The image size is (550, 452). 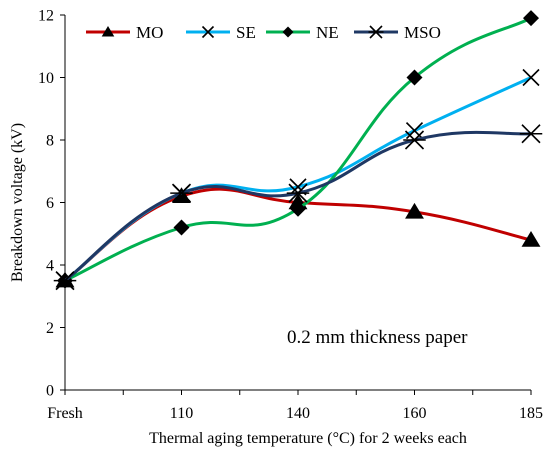 What do you see at coordinates (298, 413) in the screenshot?
I see `x-tick-label: 140` at bounding box center [298, 413].